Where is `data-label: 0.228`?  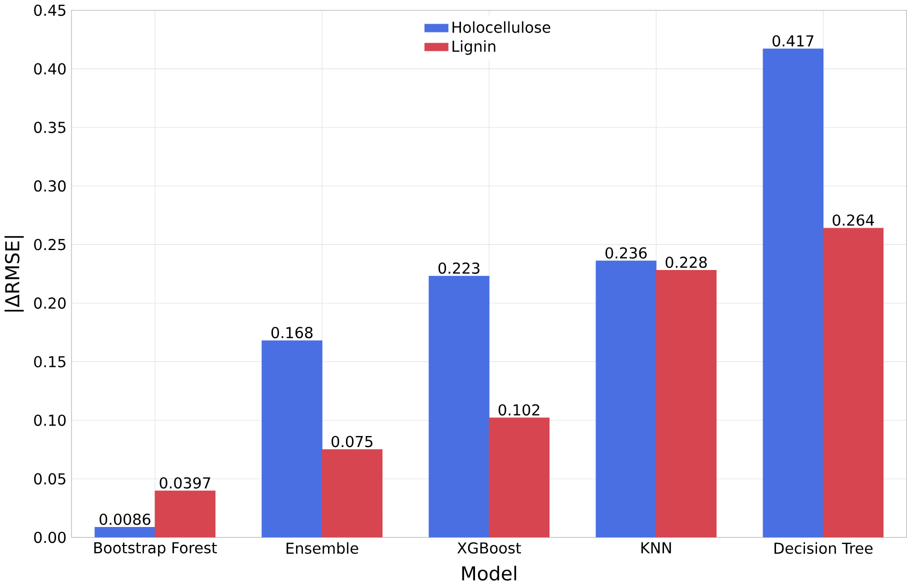 data-label: 0.228 is located at coordinates (686, 262).